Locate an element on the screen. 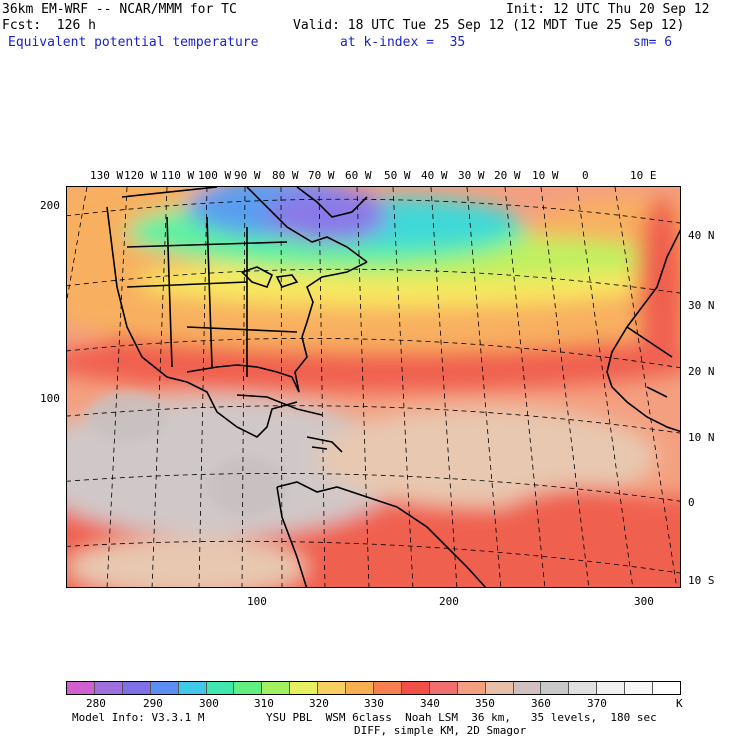  longitude-label: 10 W is located at coordinates (545, 175).